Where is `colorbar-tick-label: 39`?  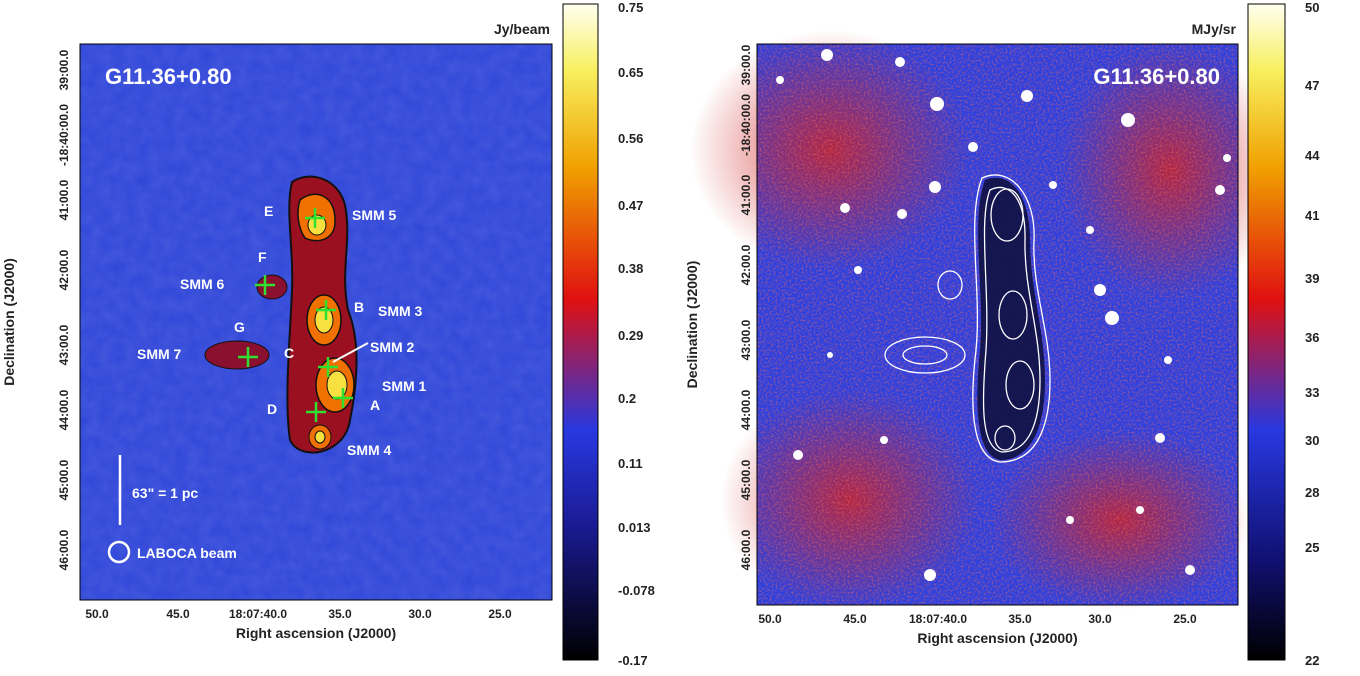
colorbar-tick-label: 39 is located at coordinates (1312, 278).